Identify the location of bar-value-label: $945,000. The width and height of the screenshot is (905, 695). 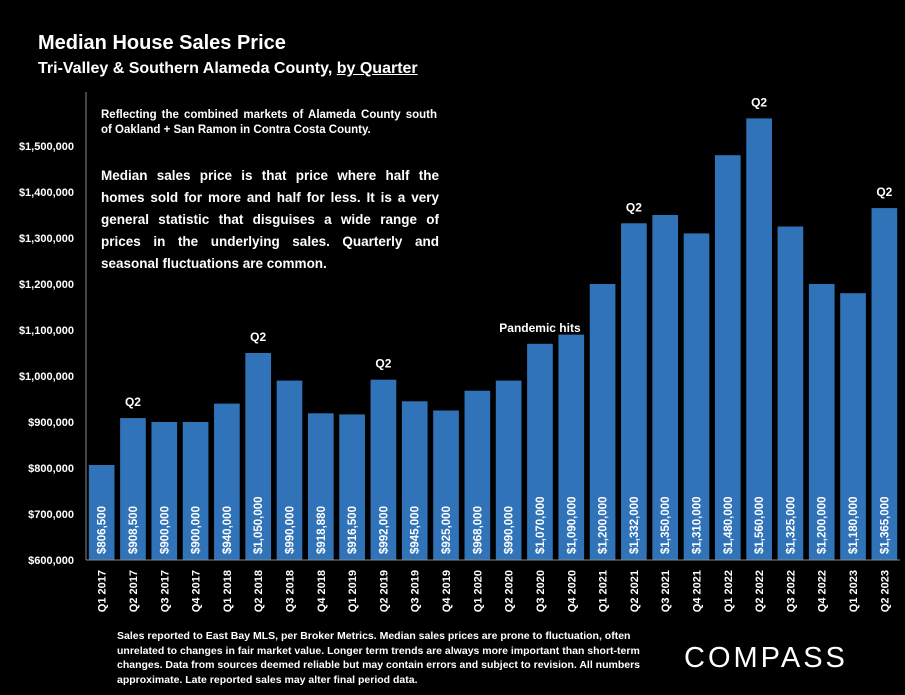
(416, 530).